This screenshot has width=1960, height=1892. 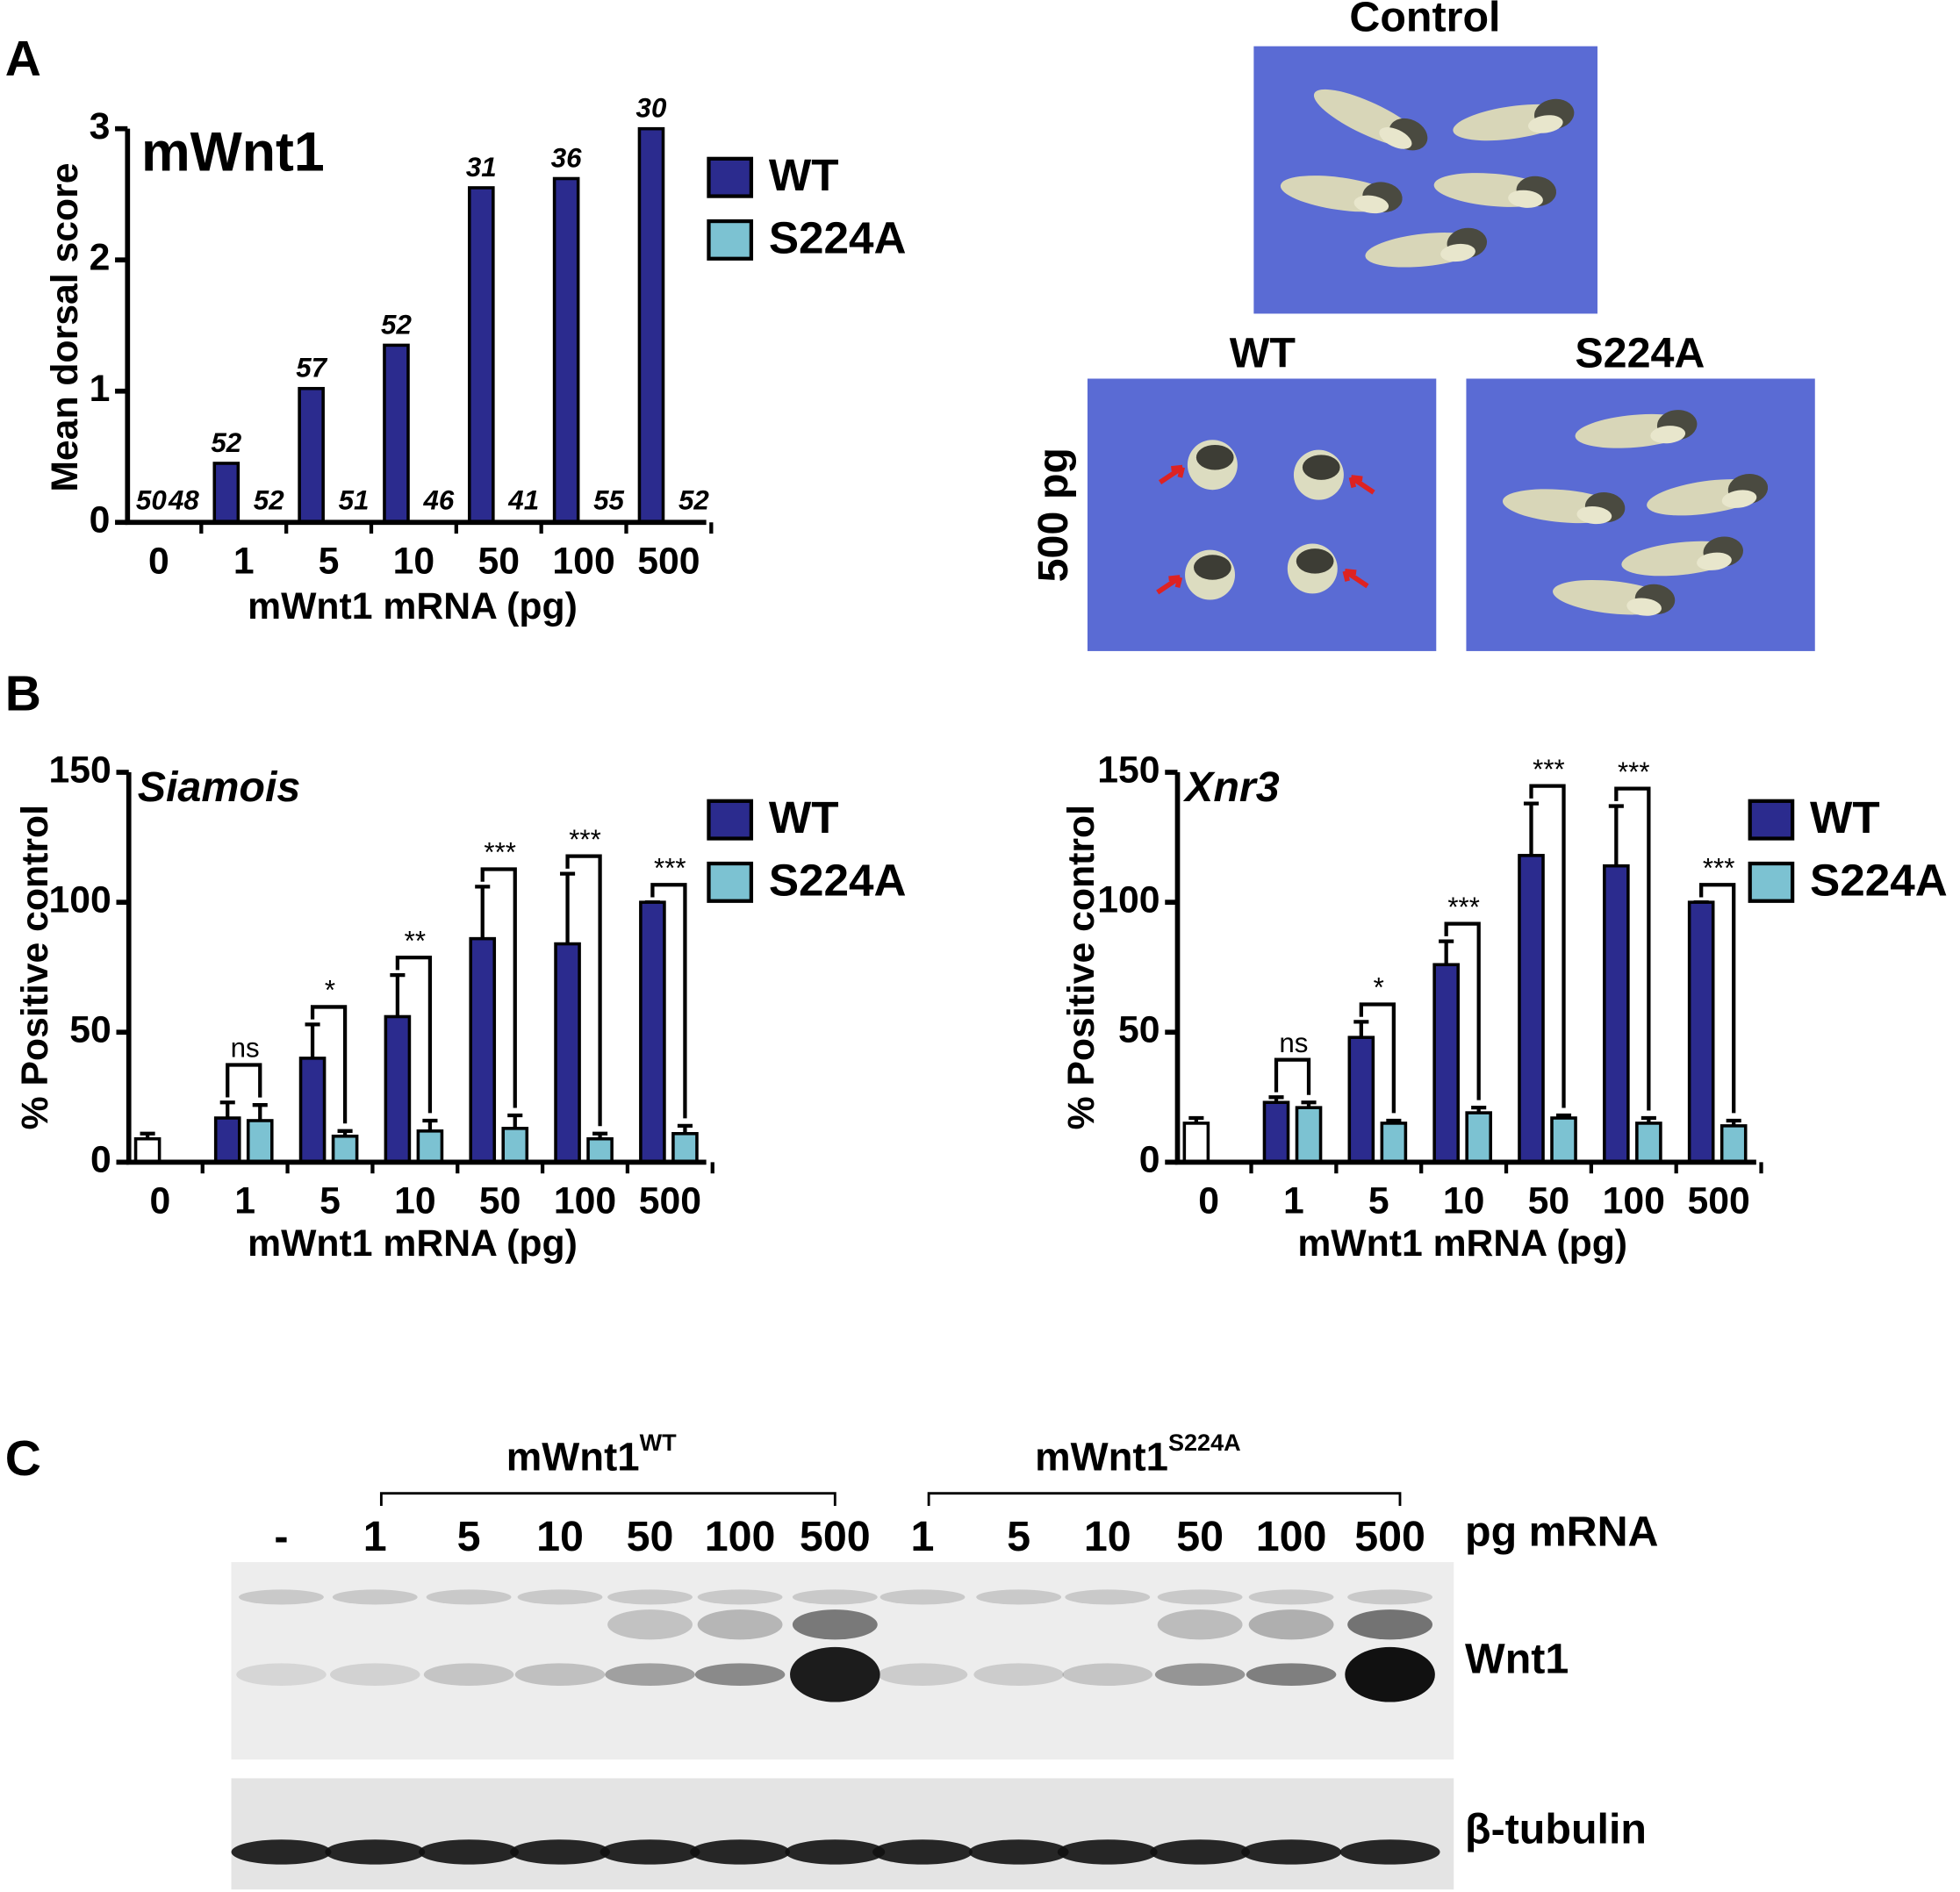 I want to click on bands, so click(x=835, y=1727).